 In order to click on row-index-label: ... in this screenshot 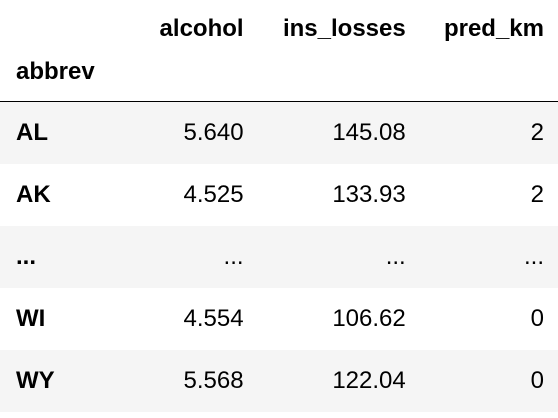, I will do `click(26, 256)`.